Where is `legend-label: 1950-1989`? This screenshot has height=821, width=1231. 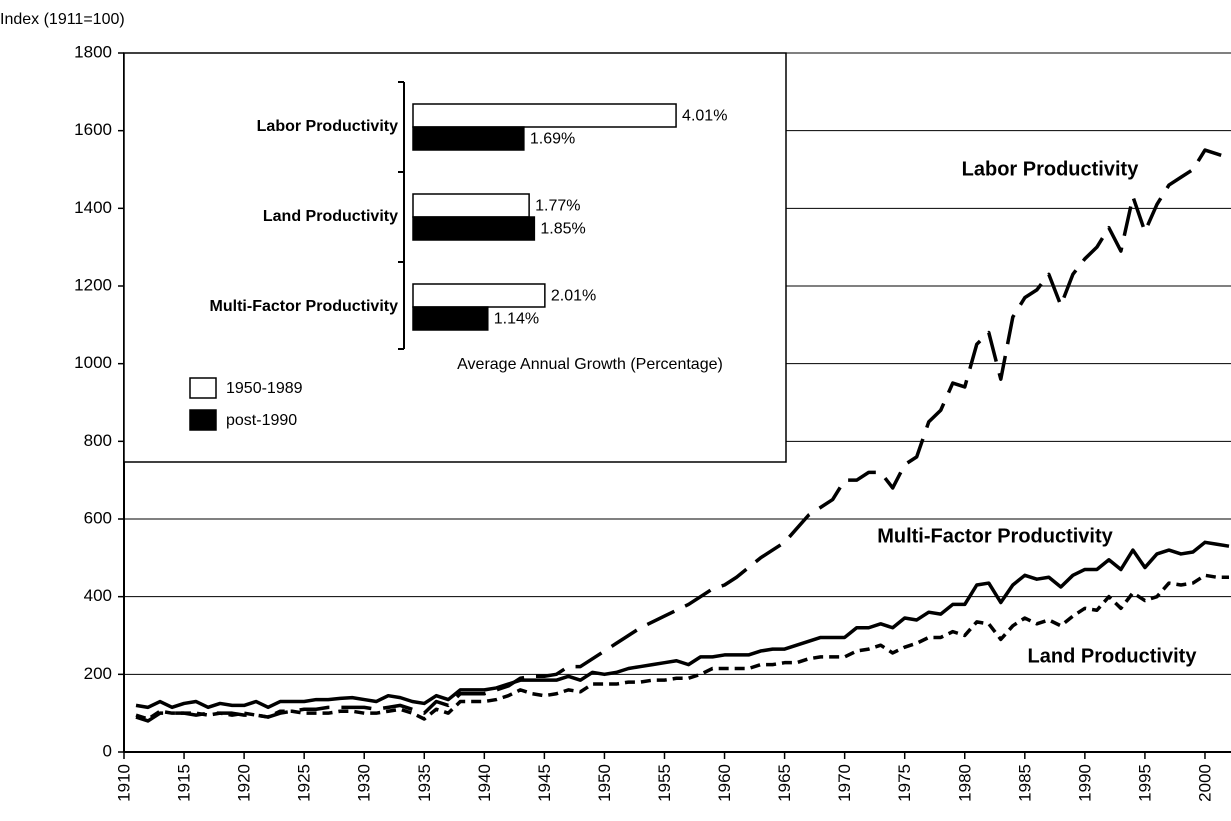
legend-label: 1950-1989 is located at coordinates (264, 388).